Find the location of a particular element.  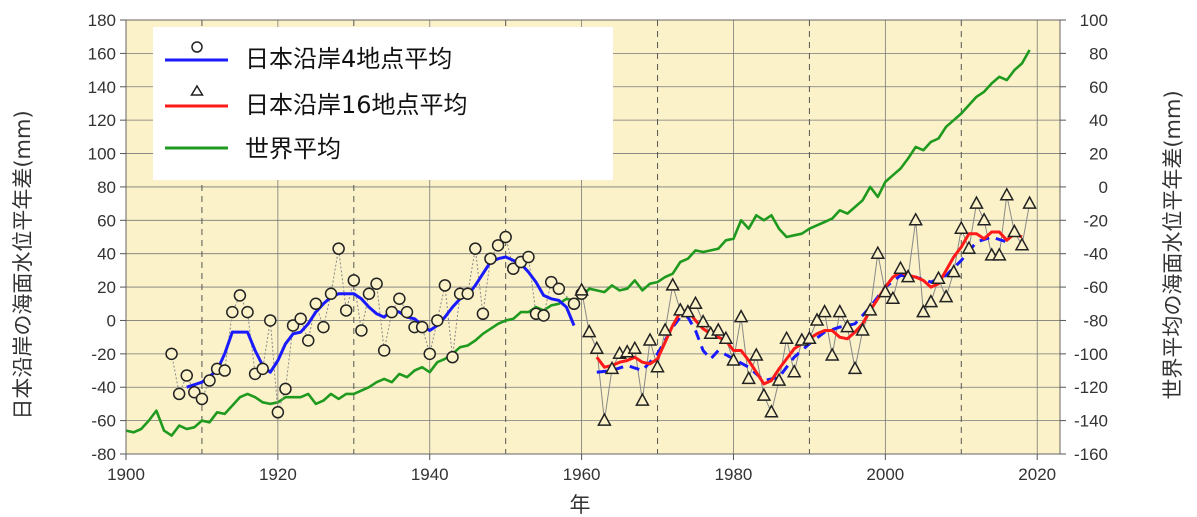

y2-tick-label: -120 is located at coordinates (1091, 387).